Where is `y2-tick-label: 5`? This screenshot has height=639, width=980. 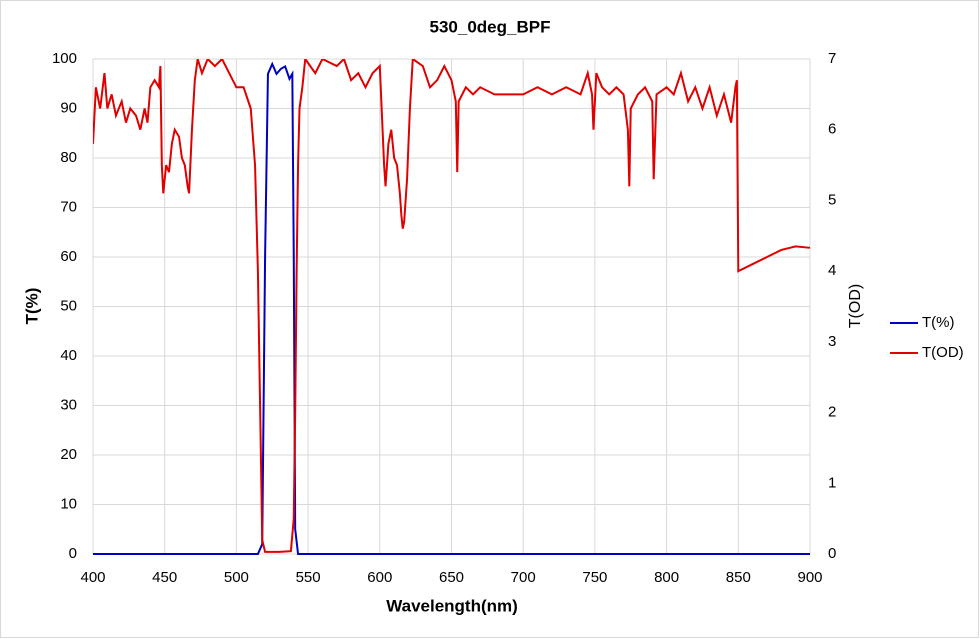
y2-tick-label: 5 is located at coordinates (832, 199).